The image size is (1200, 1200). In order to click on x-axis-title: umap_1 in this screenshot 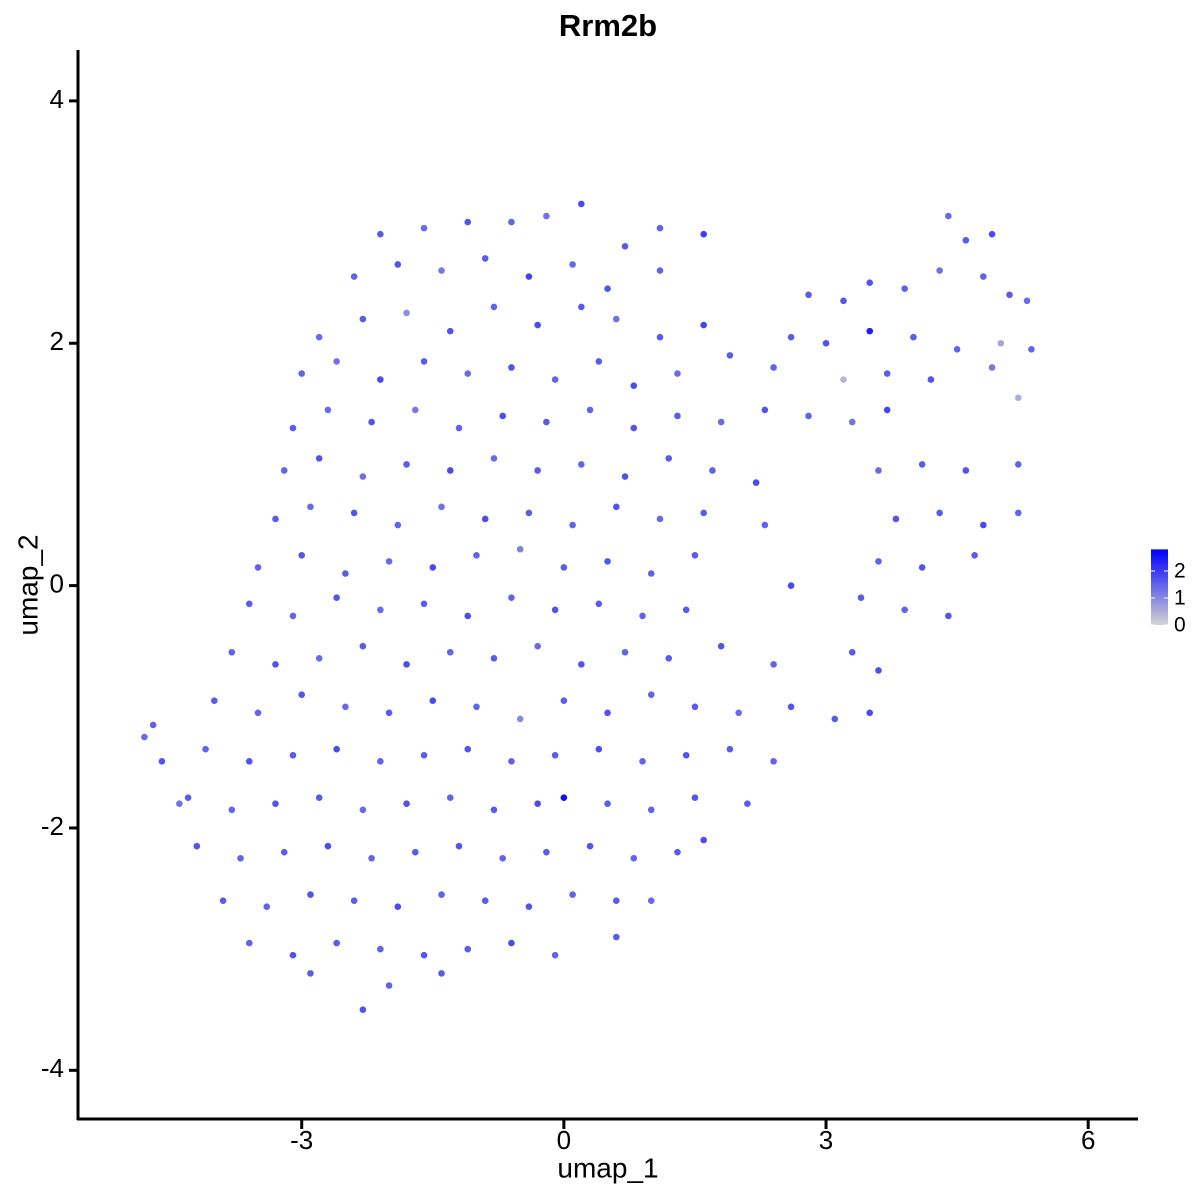, I will do `click(607, 1167)`.